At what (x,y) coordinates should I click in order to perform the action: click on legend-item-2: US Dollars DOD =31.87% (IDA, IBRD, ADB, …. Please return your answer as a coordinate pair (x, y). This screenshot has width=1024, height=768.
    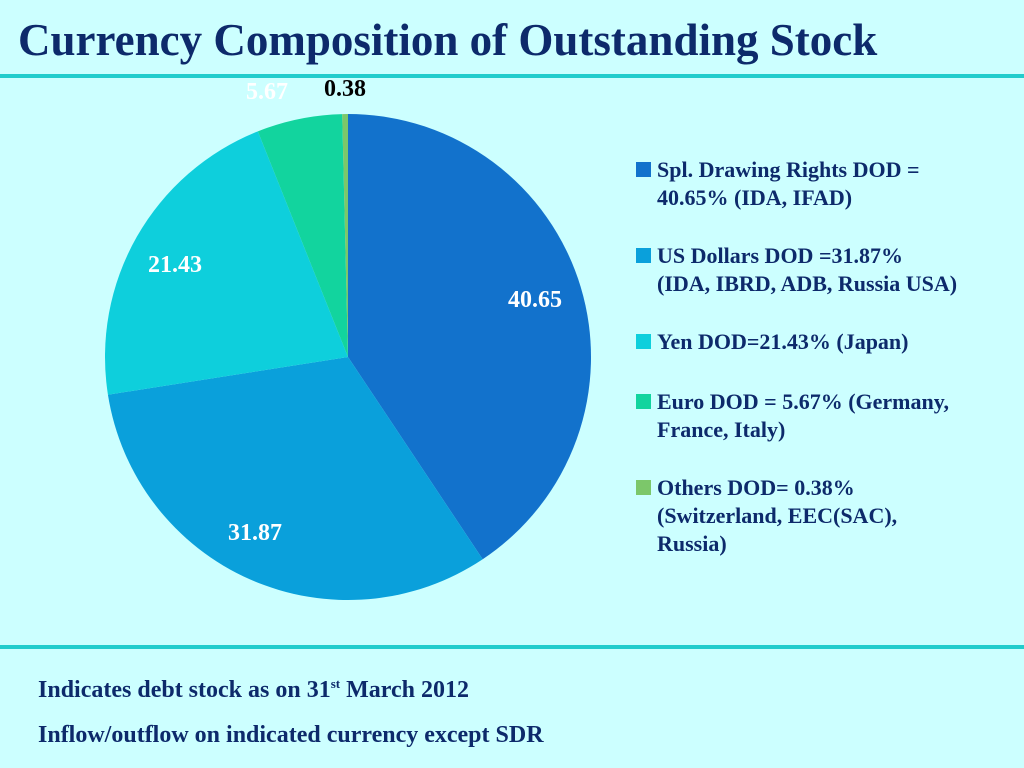
    Looking at the image, I should click on (826, 270).